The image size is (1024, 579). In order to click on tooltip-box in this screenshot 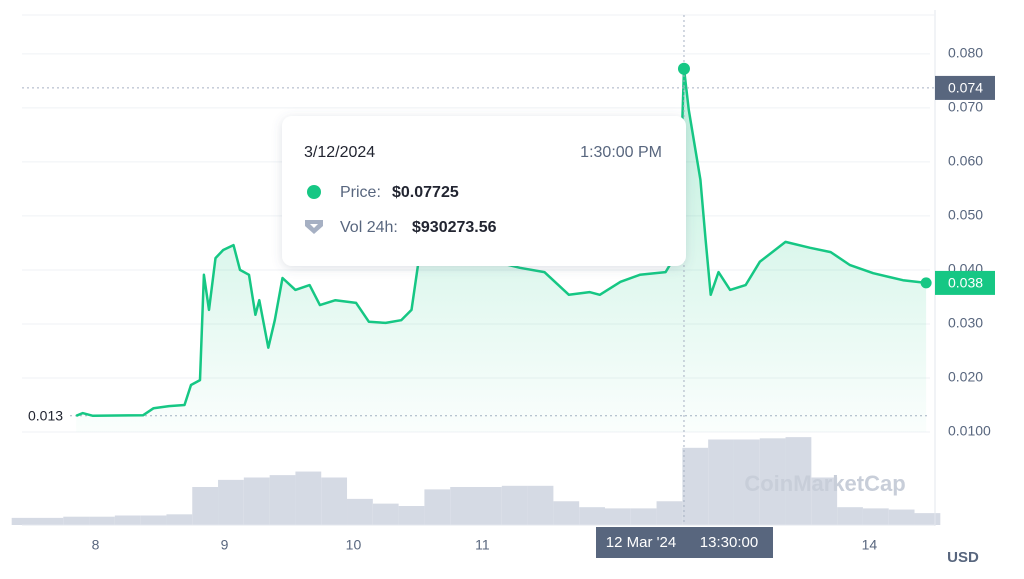, I will do `click(484, 191)`.